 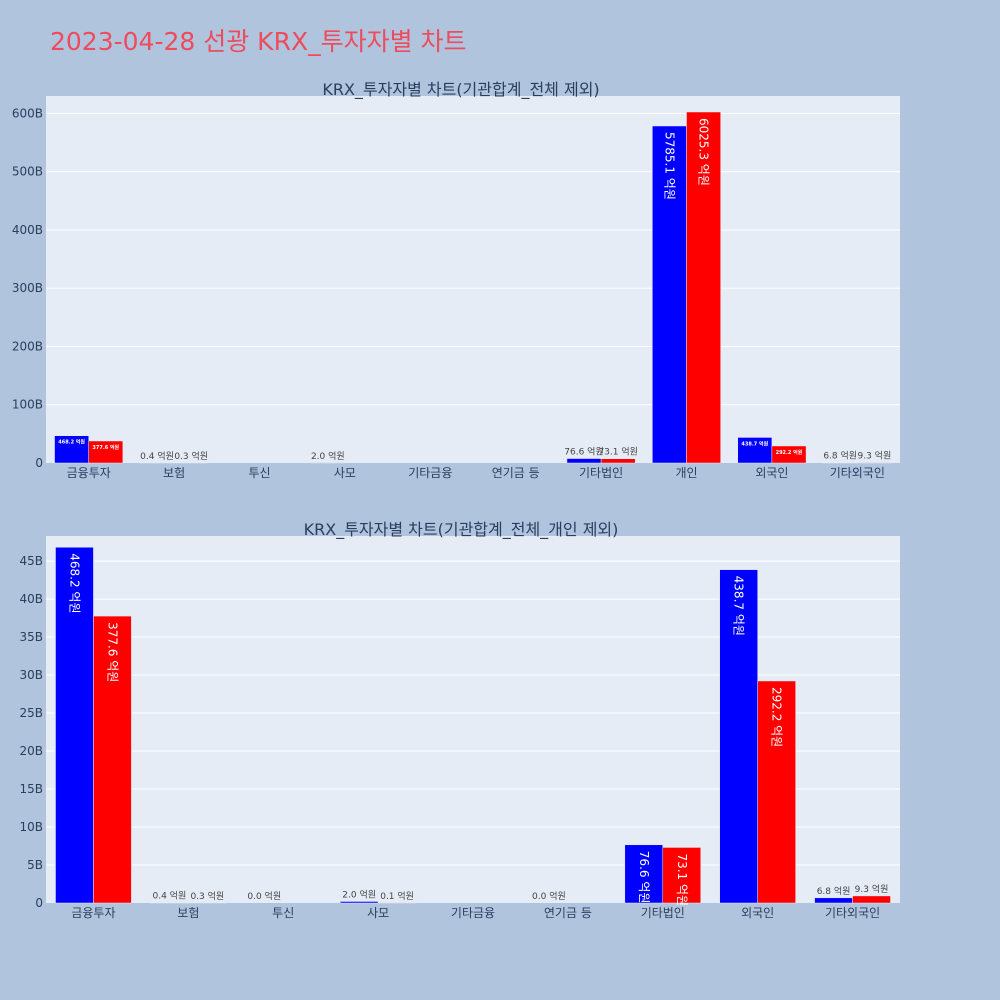 What do you see at coordinates (397, 896) in the screenshot?
I see `bar-data-label: 0.1 억원` at bounding box center [397, 896].